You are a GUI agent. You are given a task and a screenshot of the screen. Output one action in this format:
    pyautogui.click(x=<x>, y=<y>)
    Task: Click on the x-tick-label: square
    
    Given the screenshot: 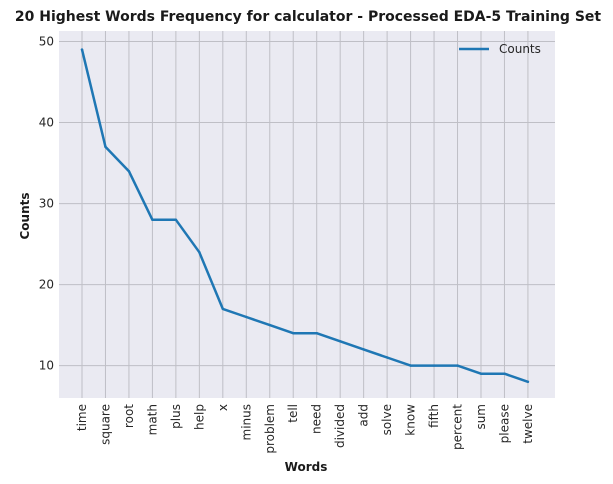 What is the action you would take?
    pyautogui.click(x=105, y=424)
    